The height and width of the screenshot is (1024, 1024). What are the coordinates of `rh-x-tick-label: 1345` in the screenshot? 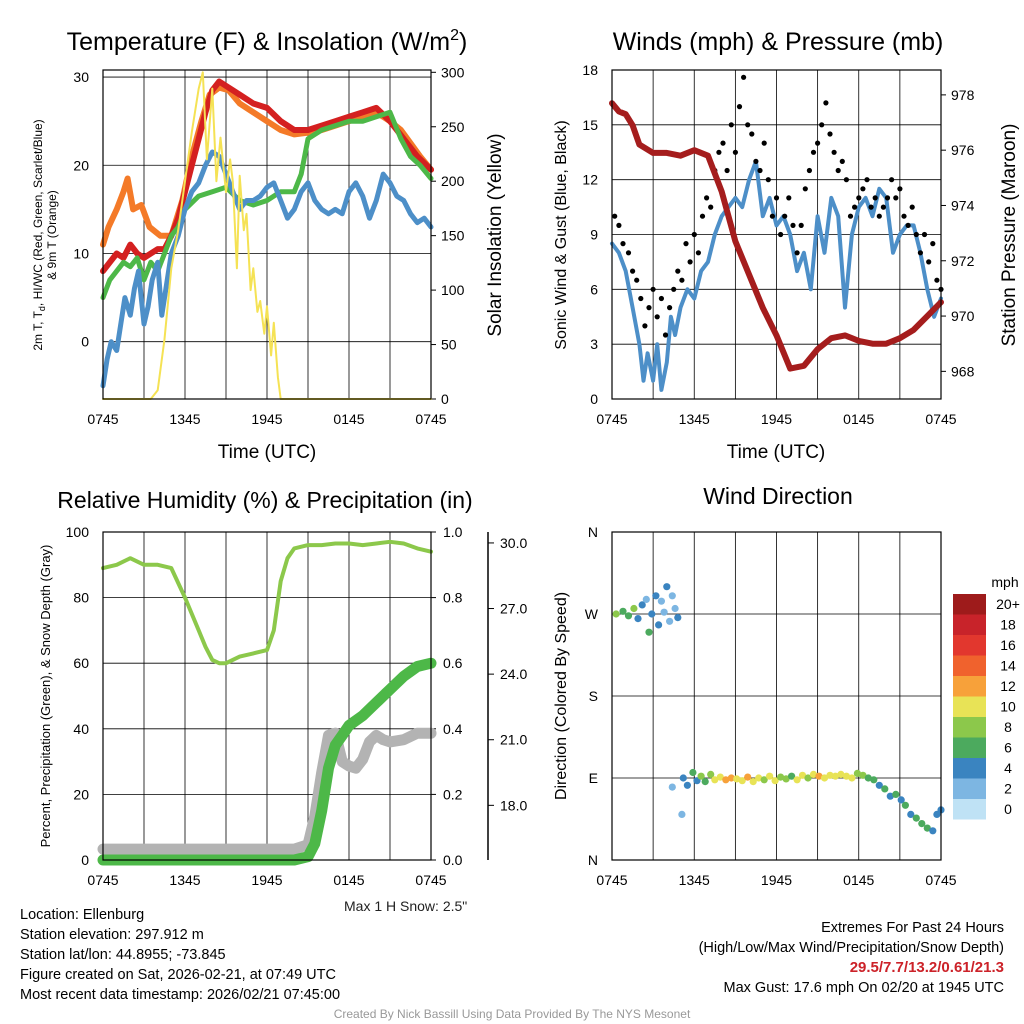 It's located at (184, 880).